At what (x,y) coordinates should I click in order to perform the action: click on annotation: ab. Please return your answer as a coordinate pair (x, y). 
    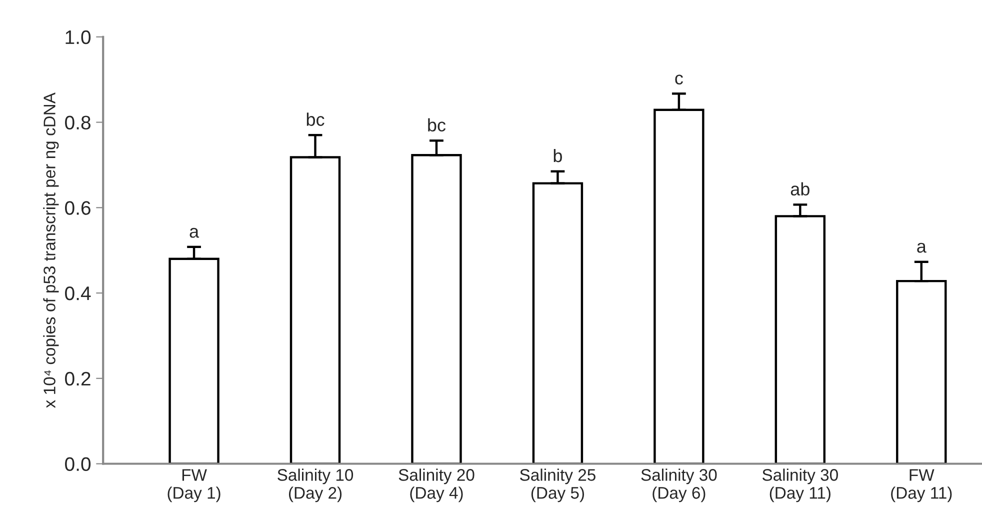
    Looking at the image, I should click on (800, 189).